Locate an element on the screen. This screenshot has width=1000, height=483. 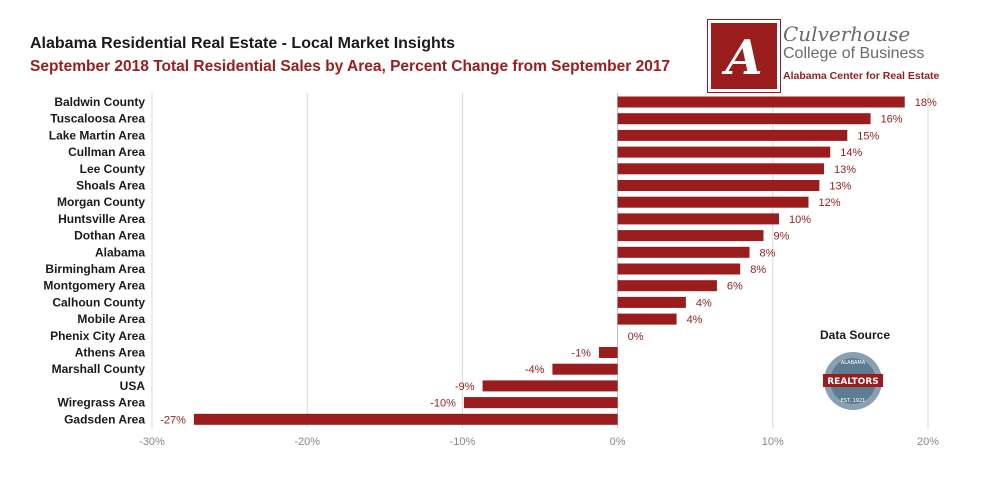
category-label: Lee County is located at coordinates (113, 169).